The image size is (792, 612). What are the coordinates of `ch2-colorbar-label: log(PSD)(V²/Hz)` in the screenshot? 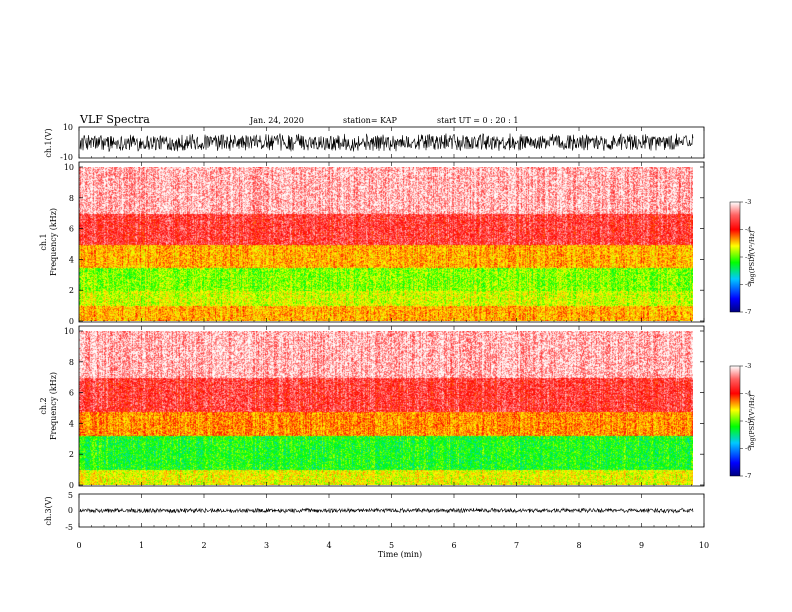 It's located at (752, 420).